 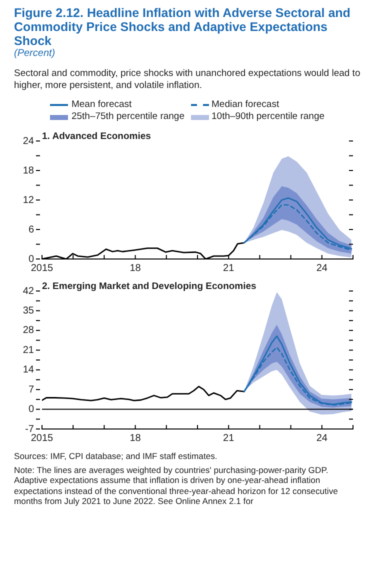 I want to click on text: Figure 2.12. Headline Inflation with Adverse Sectoral and Commodity Price Shocks and Adaptive Expectations Shock, so click(x=183, y=27).